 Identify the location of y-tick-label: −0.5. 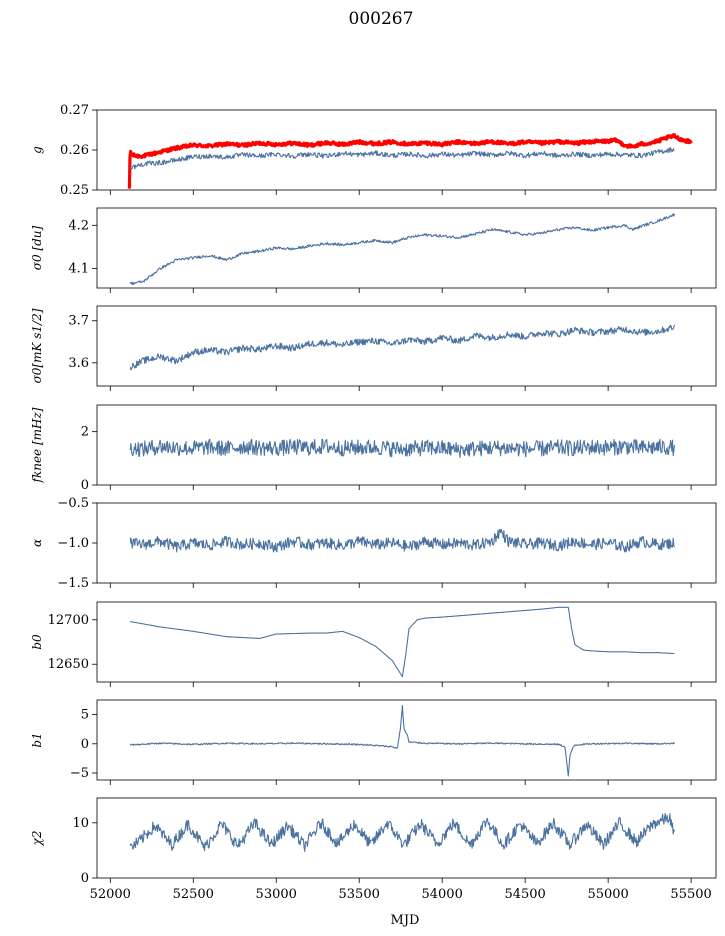
(73, 503).